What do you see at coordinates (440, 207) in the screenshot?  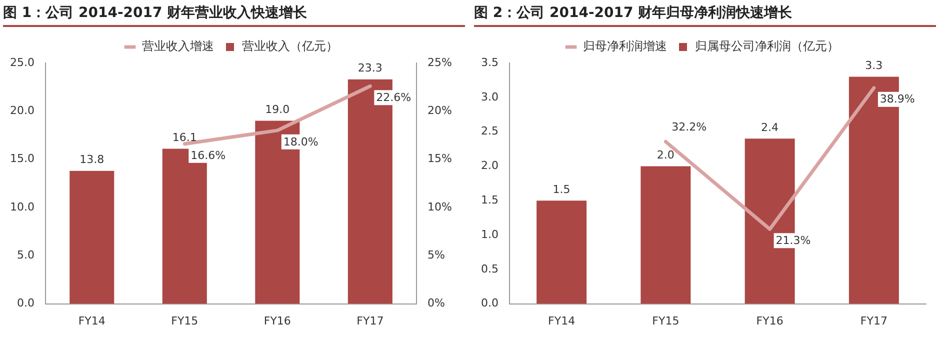 I see `y2-tick-label: 10%` at bounding box center [440, 207].